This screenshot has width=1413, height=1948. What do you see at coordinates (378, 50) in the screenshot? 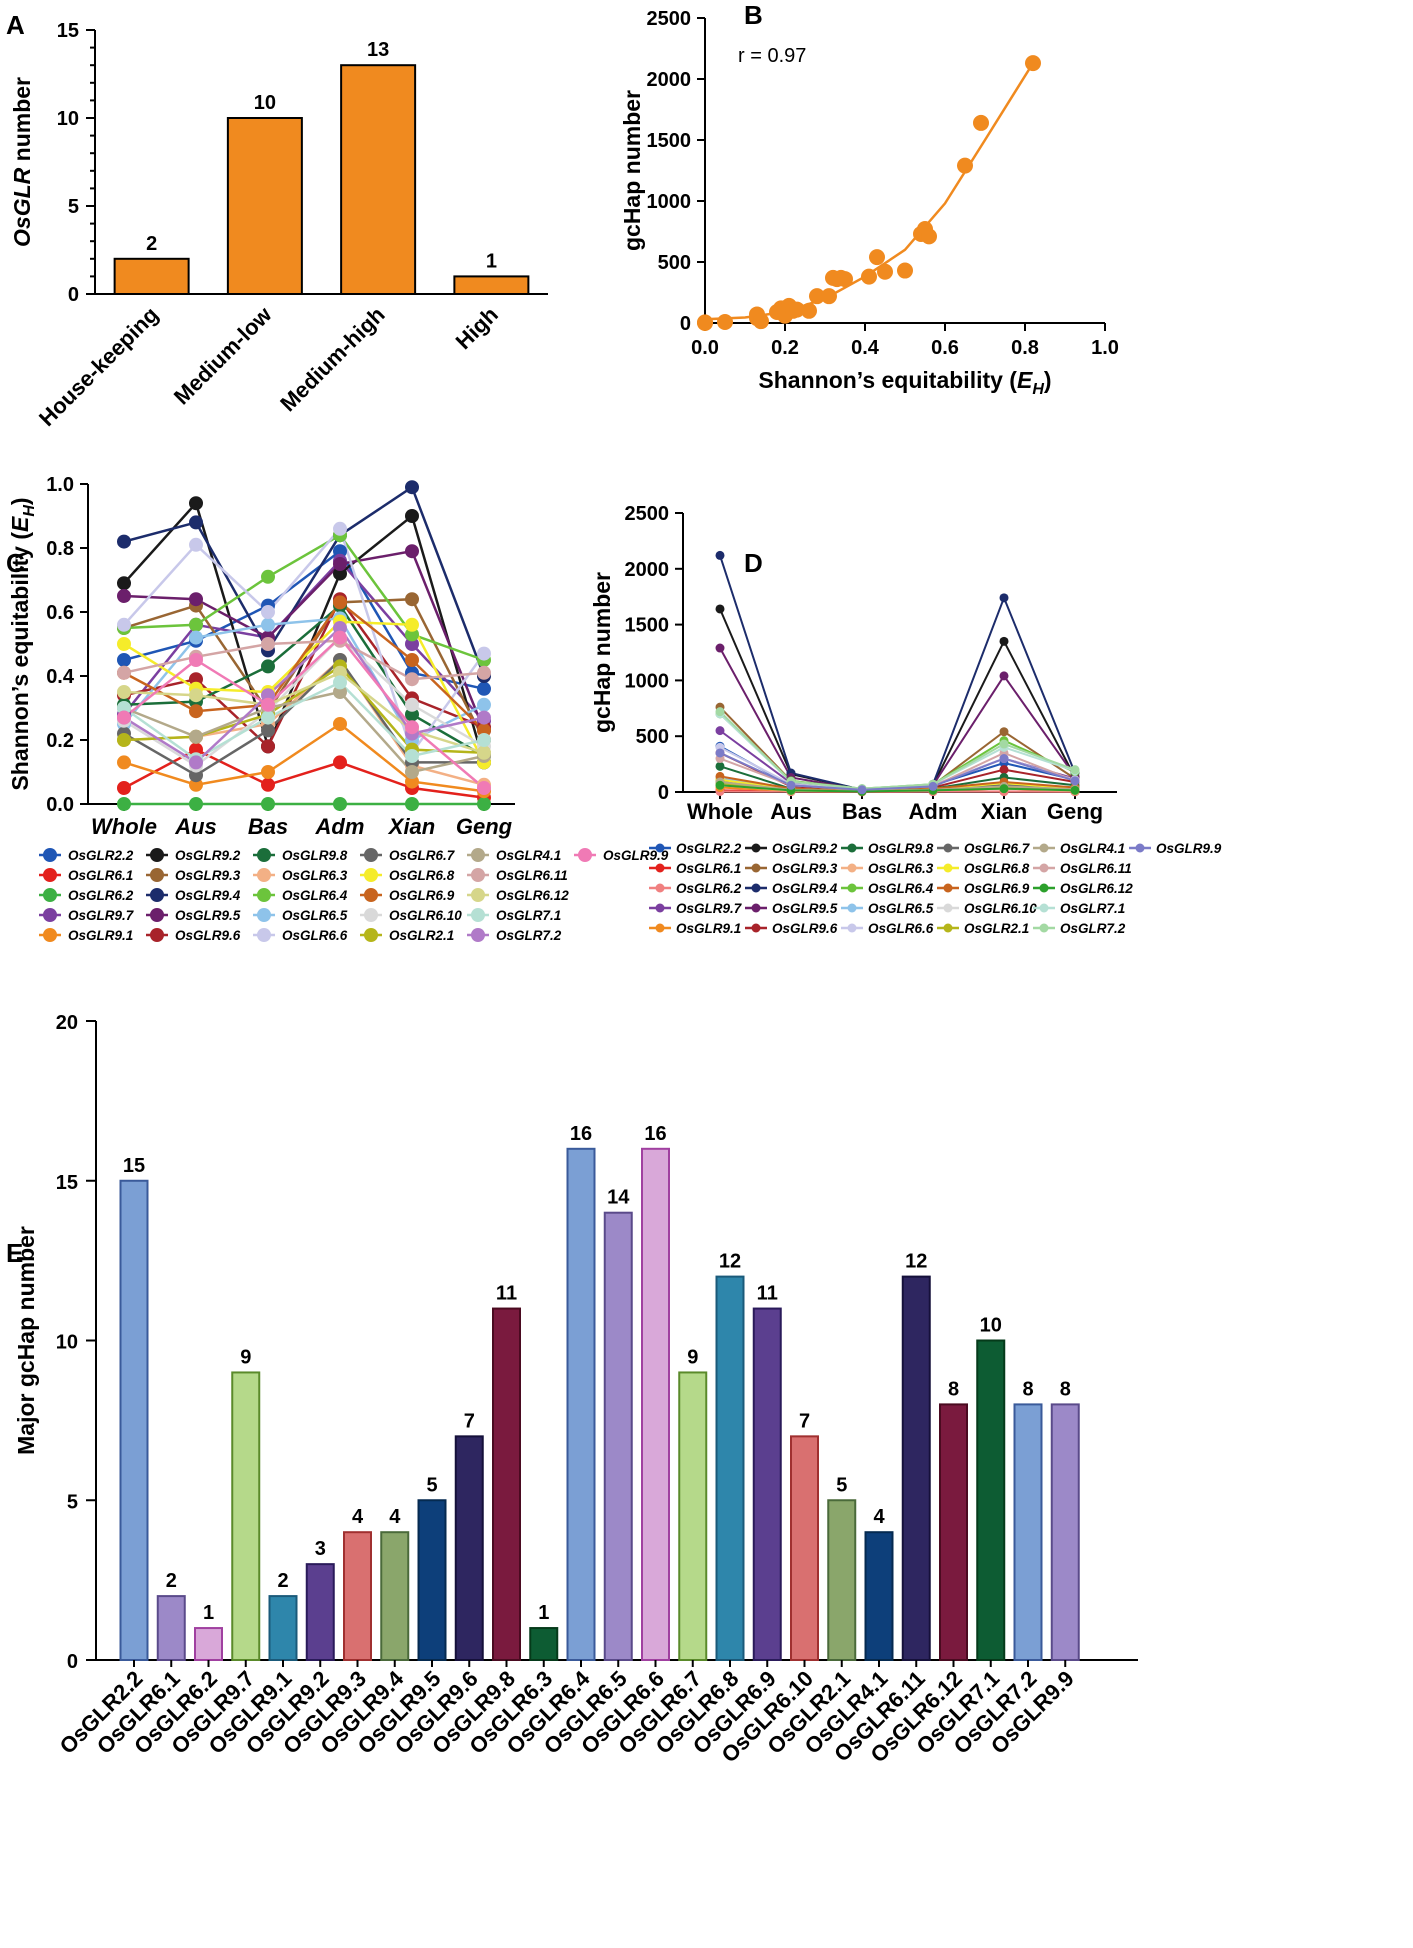
I see `a-data-label: 13` at bounding box center [378, 50].